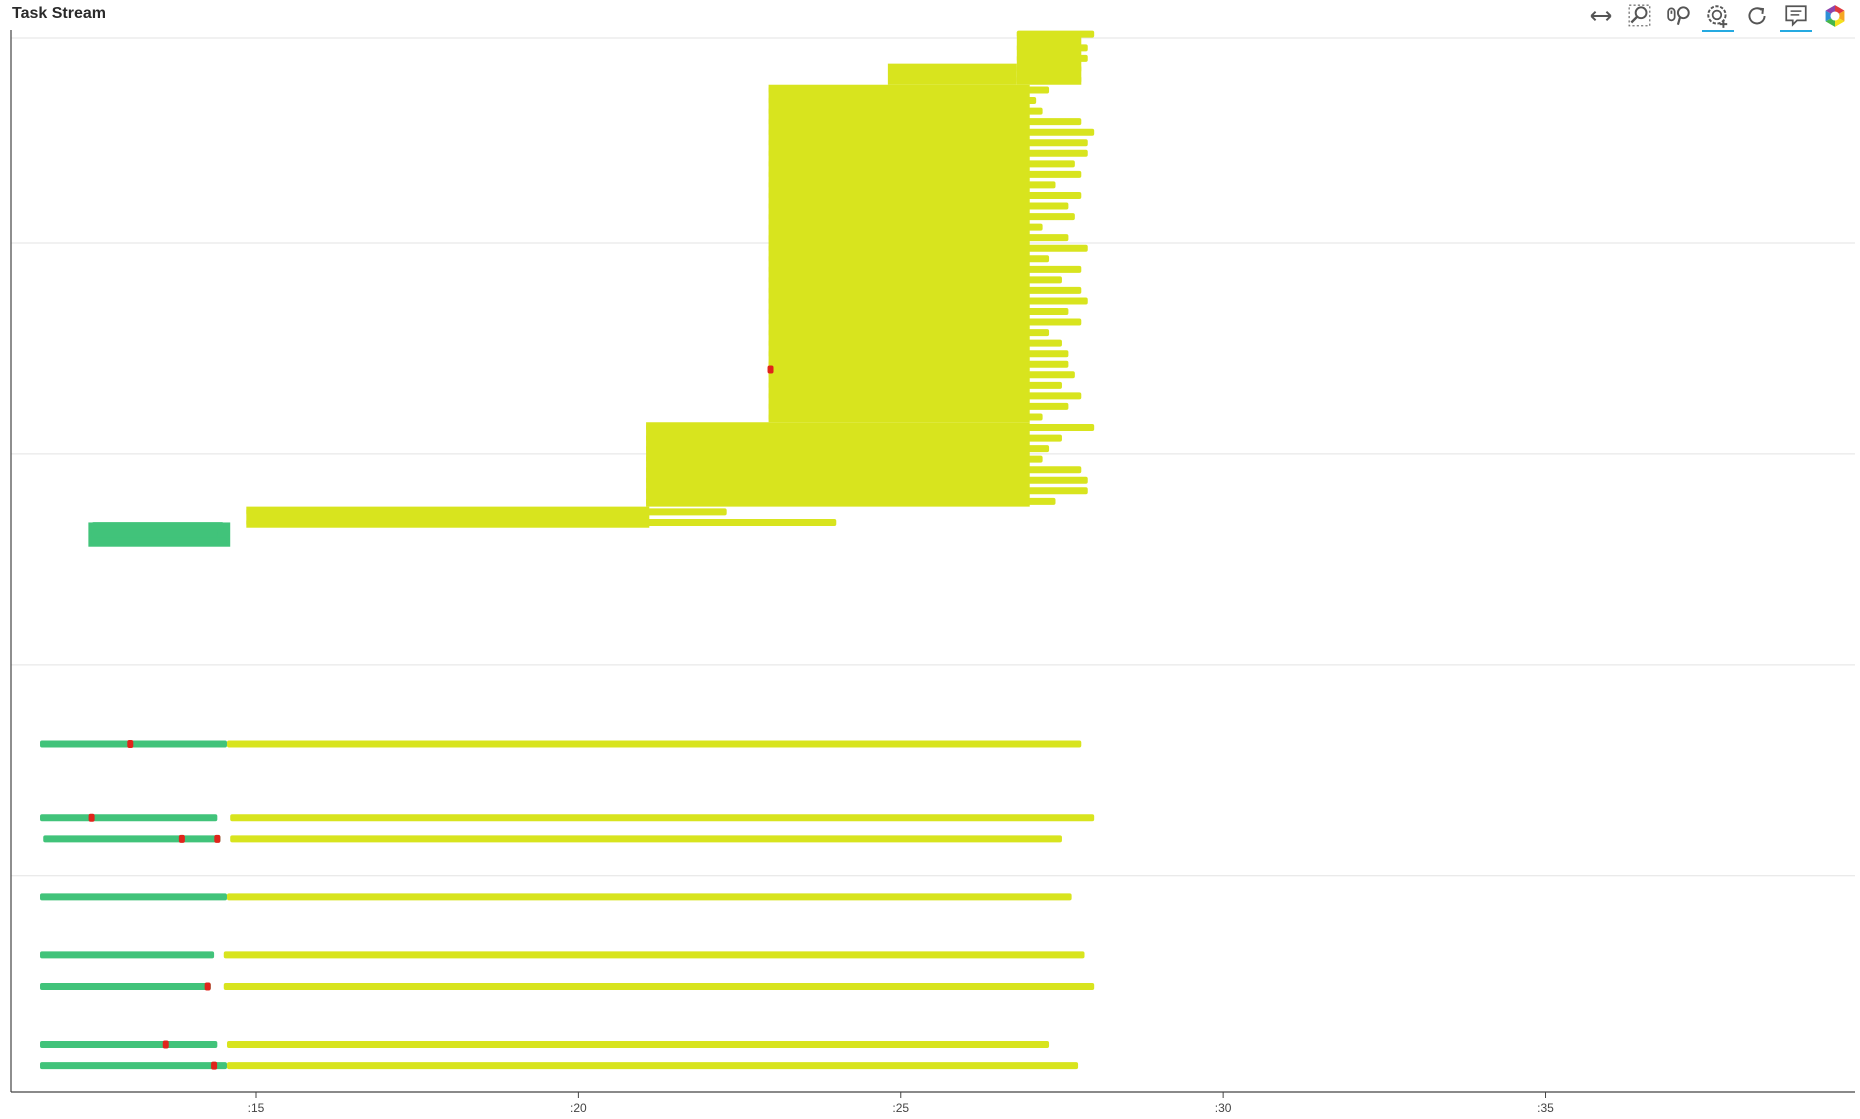  I want to click on reset-icon, so click(1757, 16).